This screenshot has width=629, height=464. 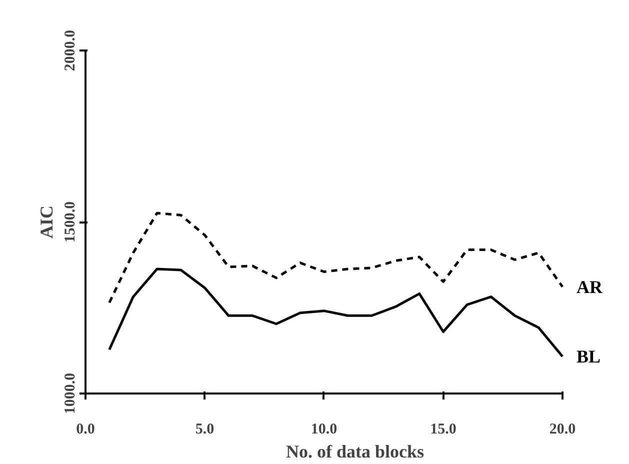 What do you see at coordinates (324, 430) in the screenshot?
I see `x-tick-label: 10.0` at bounding box center [324, 430].